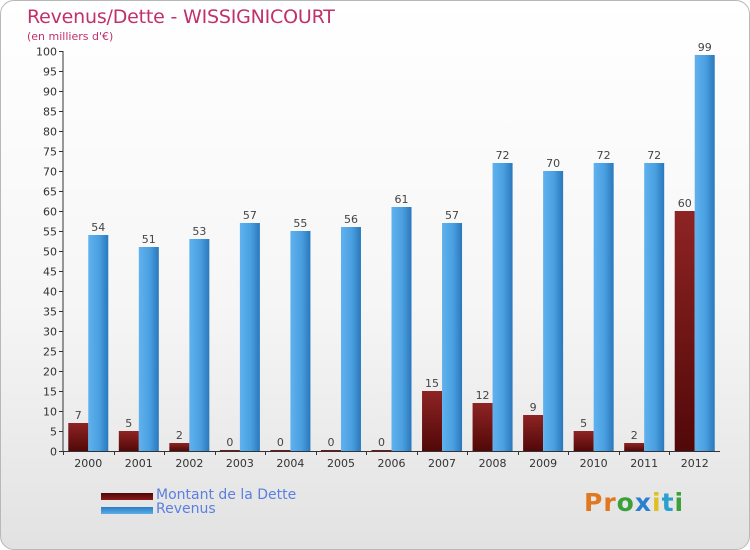 This screenshot has width=750, height=550. Describe the element at coordinates (53, 432) in the screenshot. I see `y-tick-label: 5` at that location.